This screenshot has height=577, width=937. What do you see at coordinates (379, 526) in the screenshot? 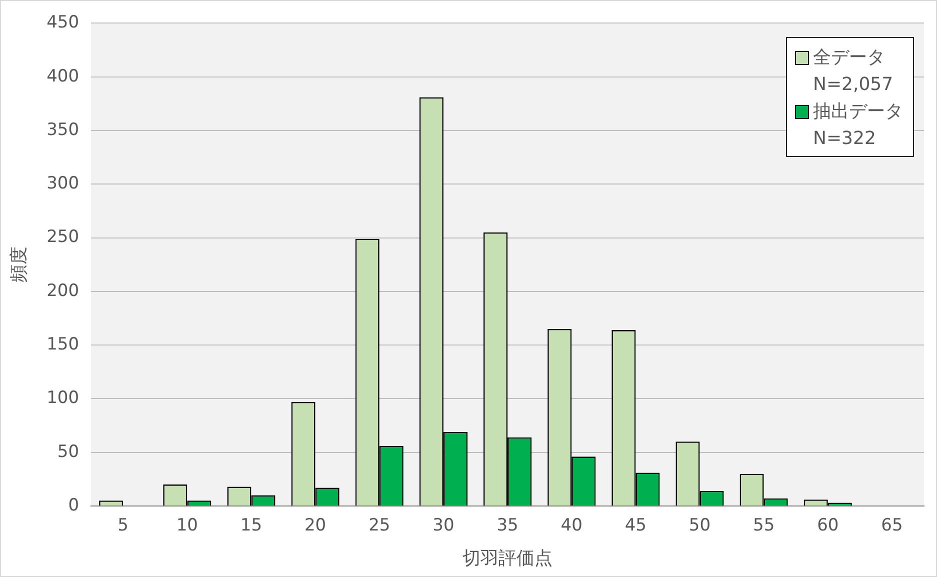
I see `x-tick-label: 25` at bounding box center [379, 526].